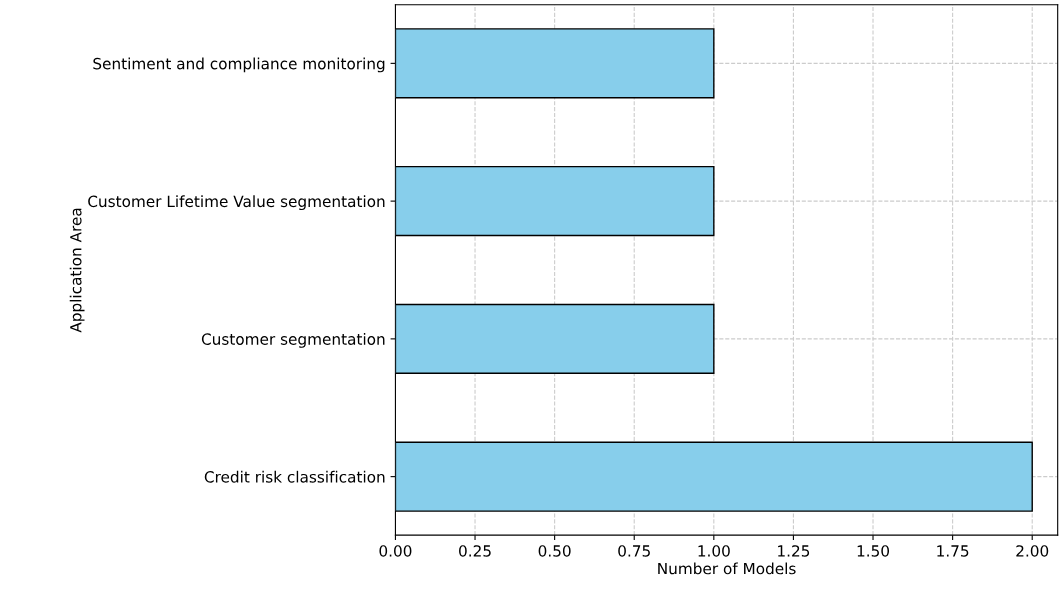 The width and height of the screenshot is (1063, 602). What do you see at coordinates (554, 551) in the screenshot?
I see `x-tick-label: 0.50` at bounding box center [554, 551].